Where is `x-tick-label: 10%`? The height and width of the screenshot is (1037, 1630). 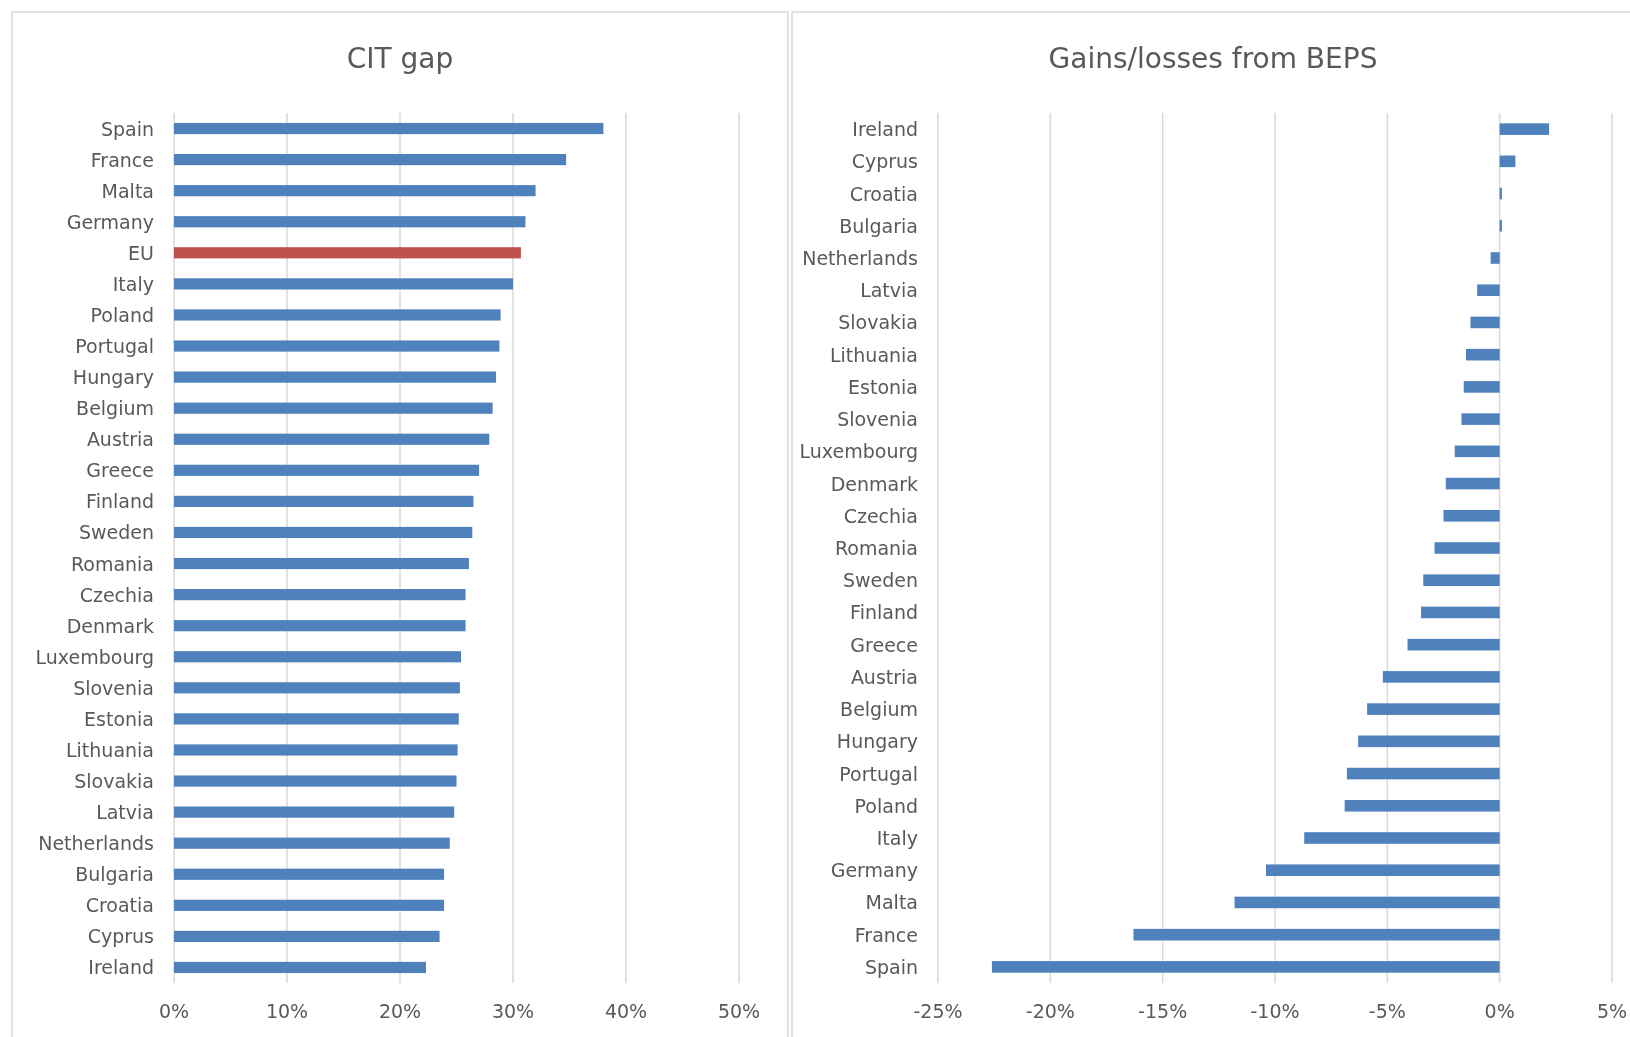 x-tick-label: 10% is located at coordinates (287, 1011).